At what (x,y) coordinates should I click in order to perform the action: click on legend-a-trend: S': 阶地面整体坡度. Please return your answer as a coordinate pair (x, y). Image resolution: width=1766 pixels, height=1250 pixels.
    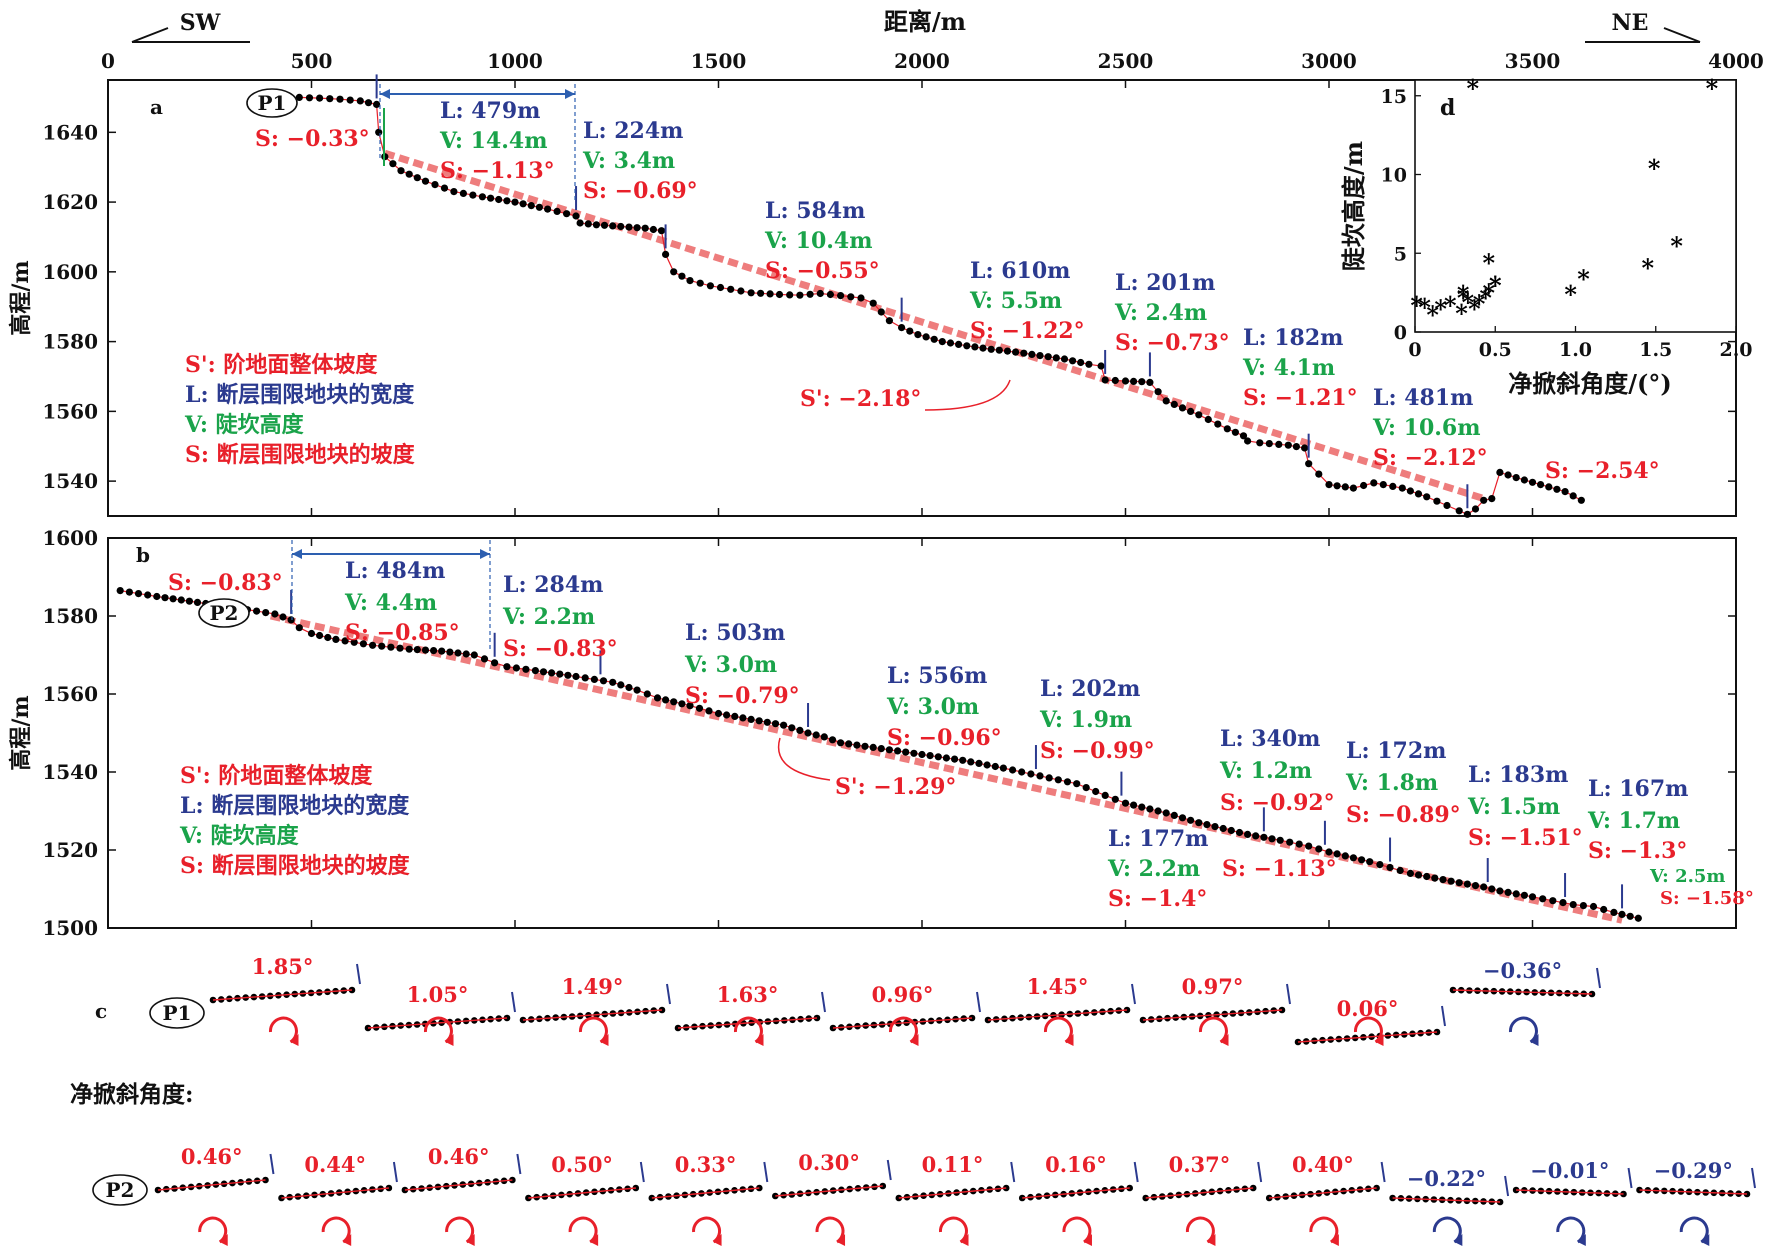
    Looking at the image, I should click on (281, 365).